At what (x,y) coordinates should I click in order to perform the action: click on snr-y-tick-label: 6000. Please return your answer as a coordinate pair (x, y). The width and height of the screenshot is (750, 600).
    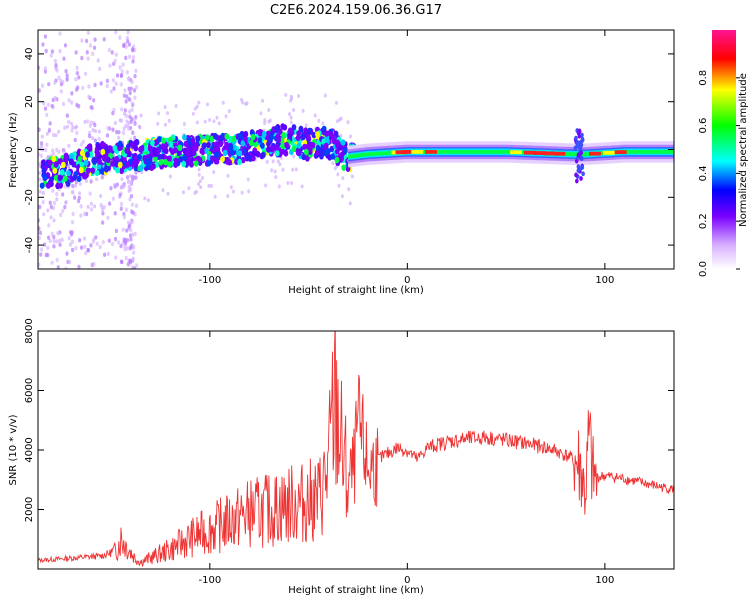
    Looking at the image, I should click on (29, 390).